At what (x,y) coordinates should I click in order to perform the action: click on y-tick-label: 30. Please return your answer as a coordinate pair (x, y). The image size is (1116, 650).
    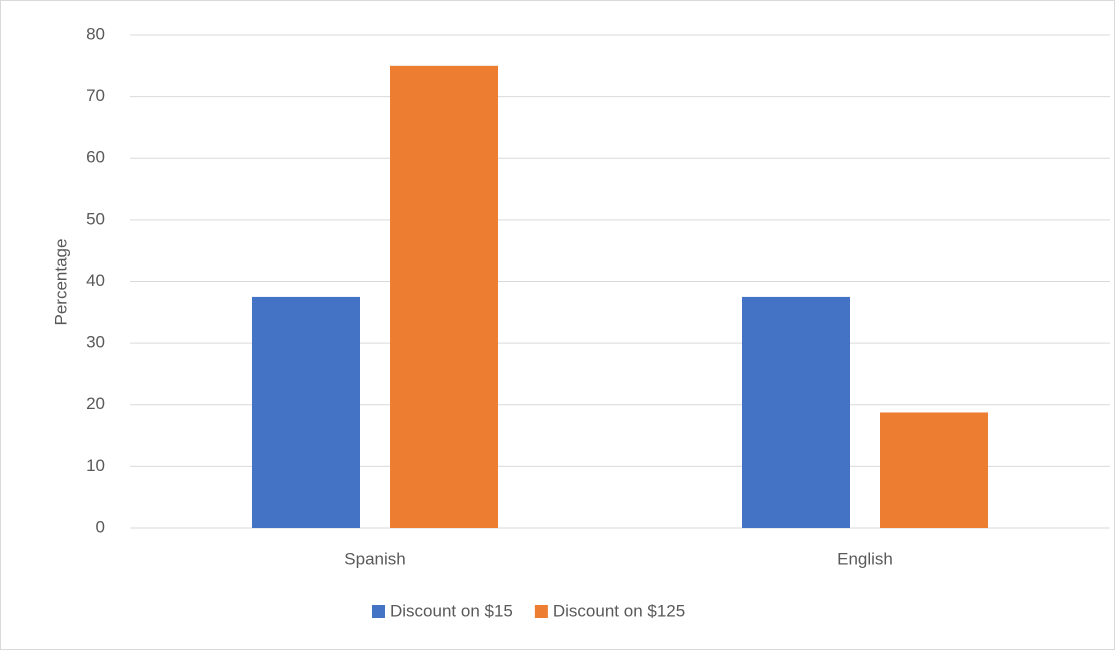
    Looking at the image, I should click on (95, 342).